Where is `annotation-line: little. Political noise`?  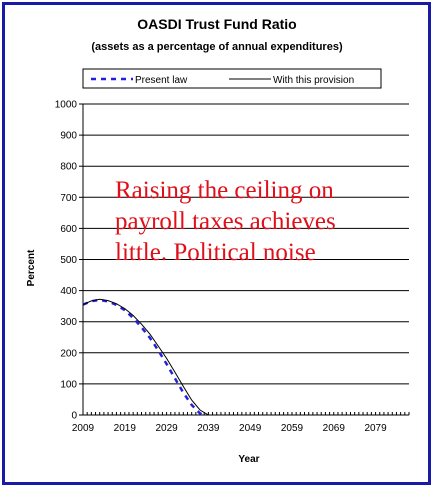 annotation-line: little. Political noise is located at coordinates (215, 252).